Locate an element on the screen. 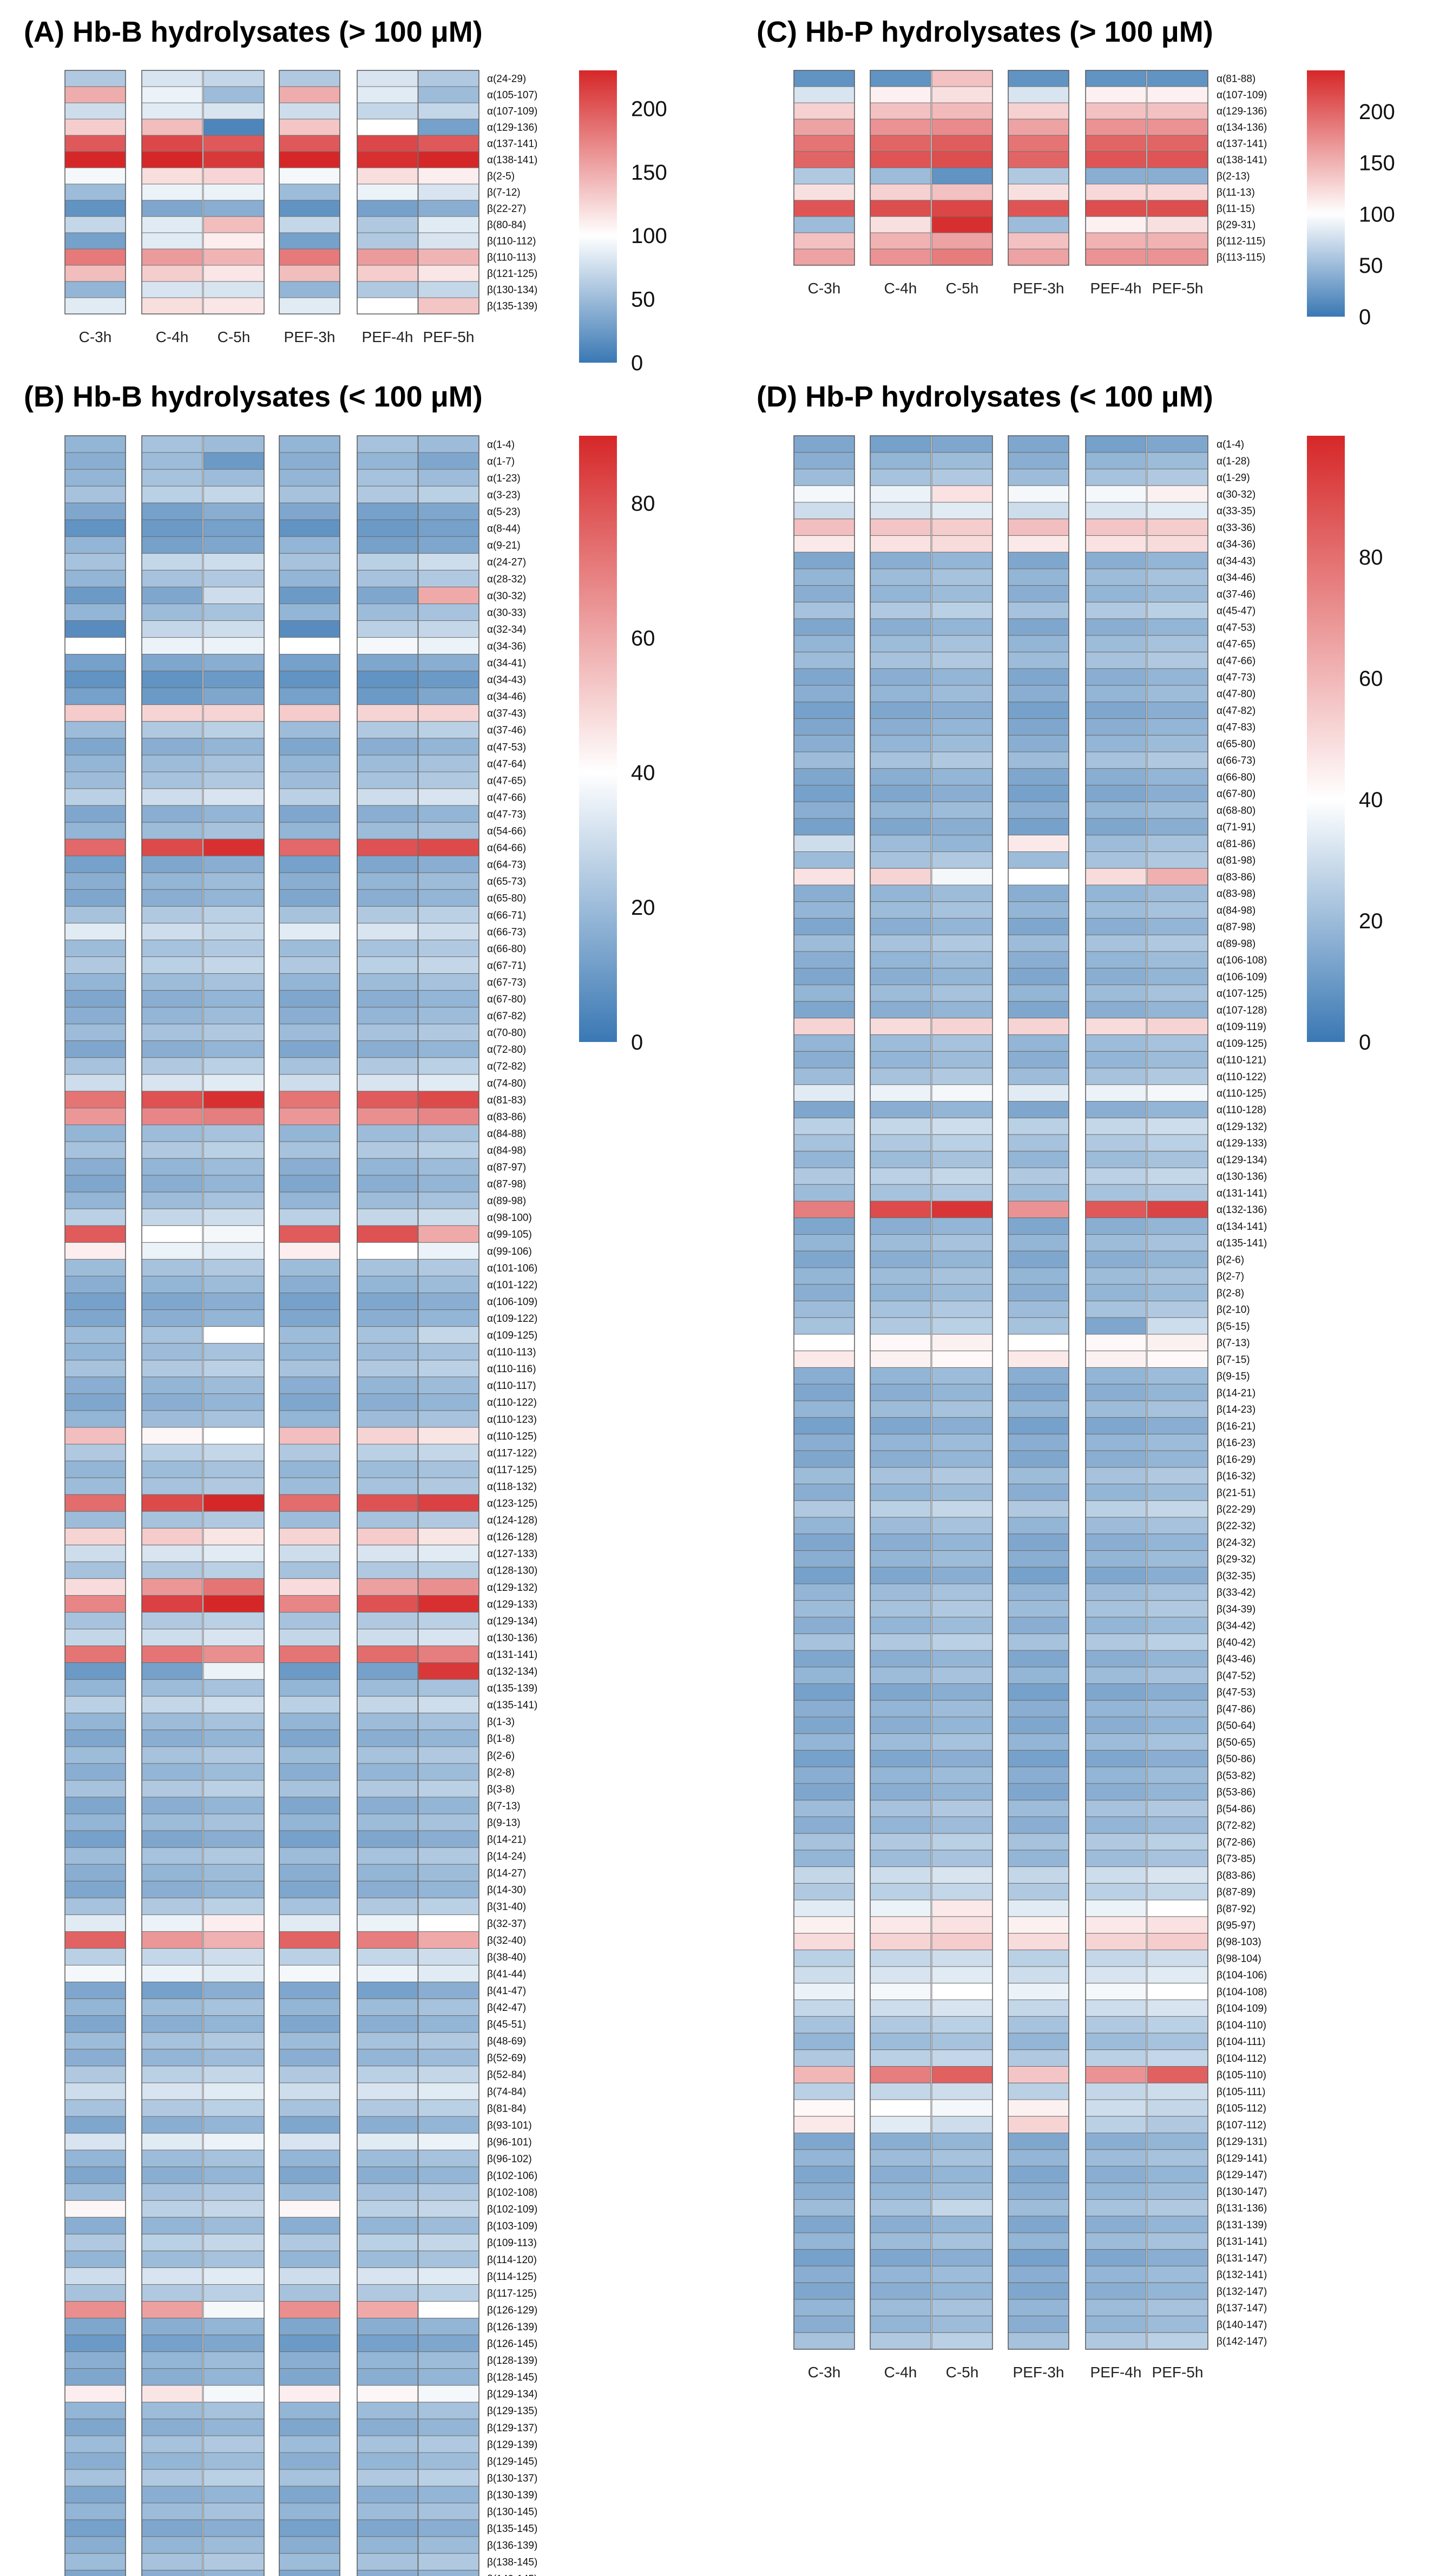 Image resolution: width=1433 pixels, height=2576 pixels. row-label: β(129-137) is located at coordinates (512, 2428).